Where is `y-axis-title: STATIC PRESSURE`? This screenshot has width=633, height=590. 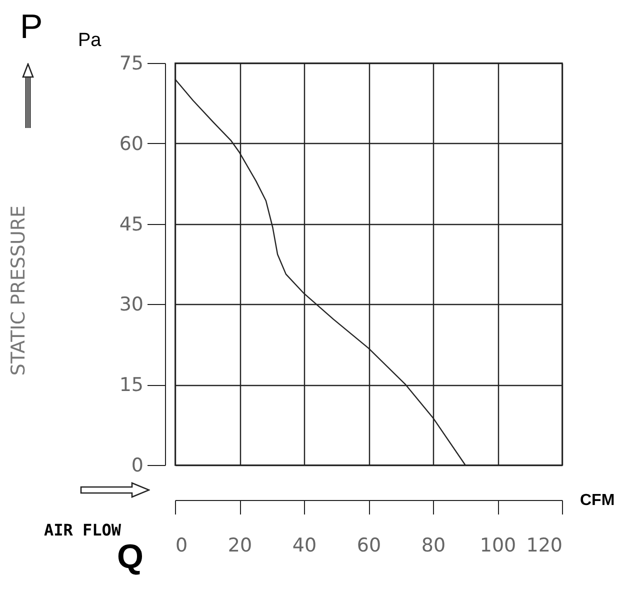 y-axis-title: STATIC PRESSURE is located at coordinates (19, 290).